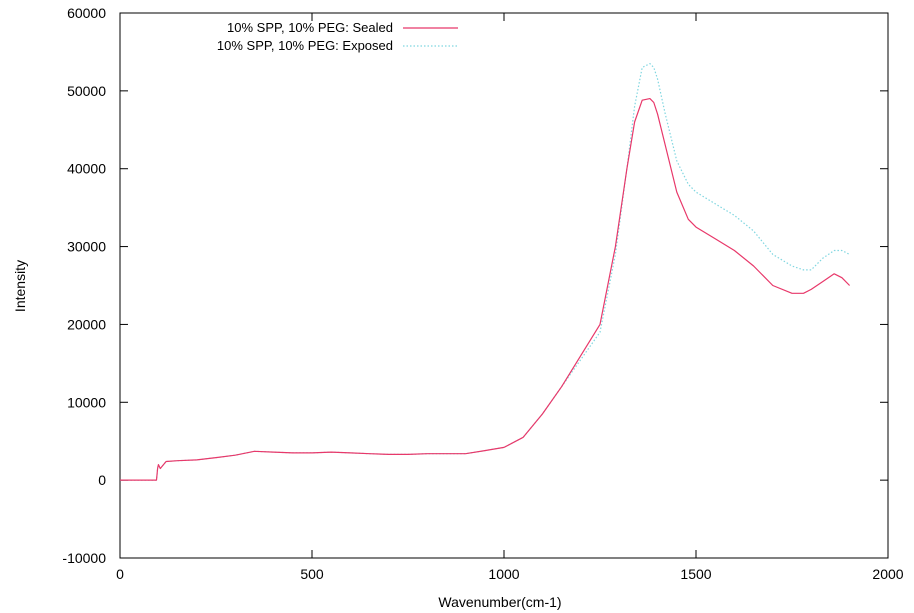 This screenshot has height=613, width=914. Describe the element at coordinates (503, 574) in the screenshot. I see `x-tick-label: 1000` at that location.